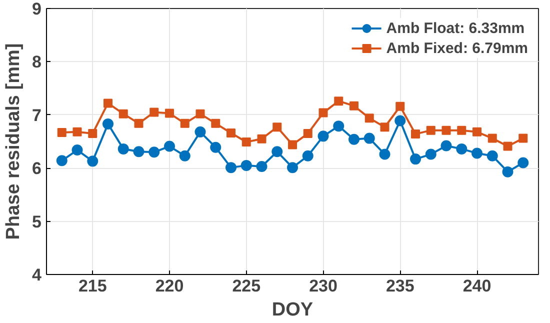 The height and width of the screenshot is (323, 550). Describe the element at coordinates (13, 141) in the screenshot. I see `y-axis-title: Phase residuals [mm]` at that location.